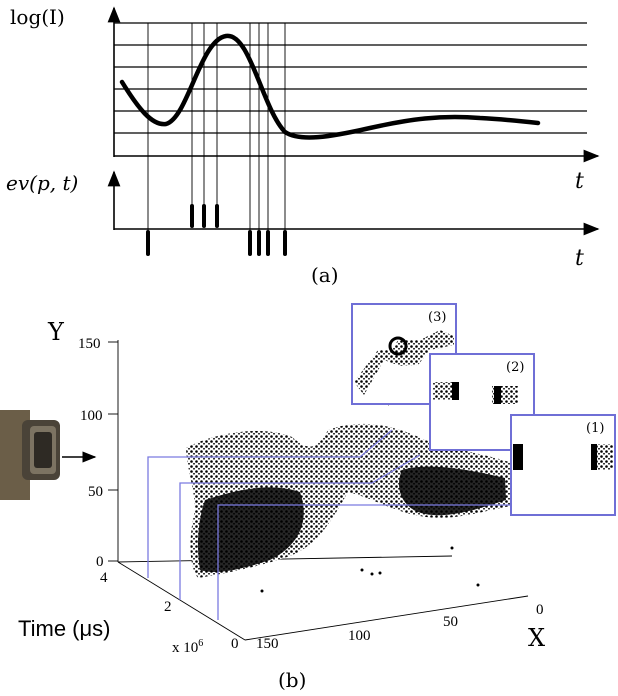 The image size is (618, 696). Describe the element at coordinates (187, 647) in the screenshot. I see `time-multiplier: x 106` at that location.